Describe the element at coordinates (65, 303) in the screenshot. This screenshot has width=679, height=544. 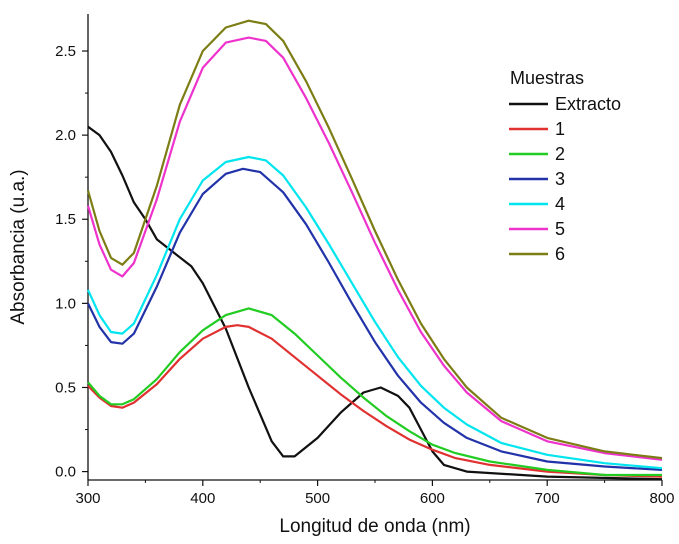
I see `y-tick-label: 1.0` at that location.